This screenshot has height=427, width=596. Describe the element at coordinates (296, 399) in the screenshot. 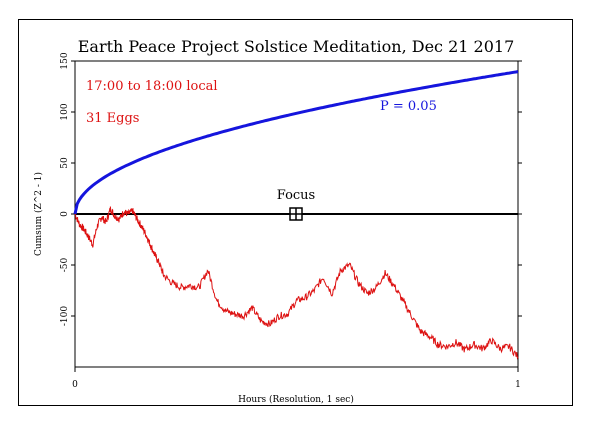

I see `x-axis-label: Hours (Resolution, 1 sec)` at that location.